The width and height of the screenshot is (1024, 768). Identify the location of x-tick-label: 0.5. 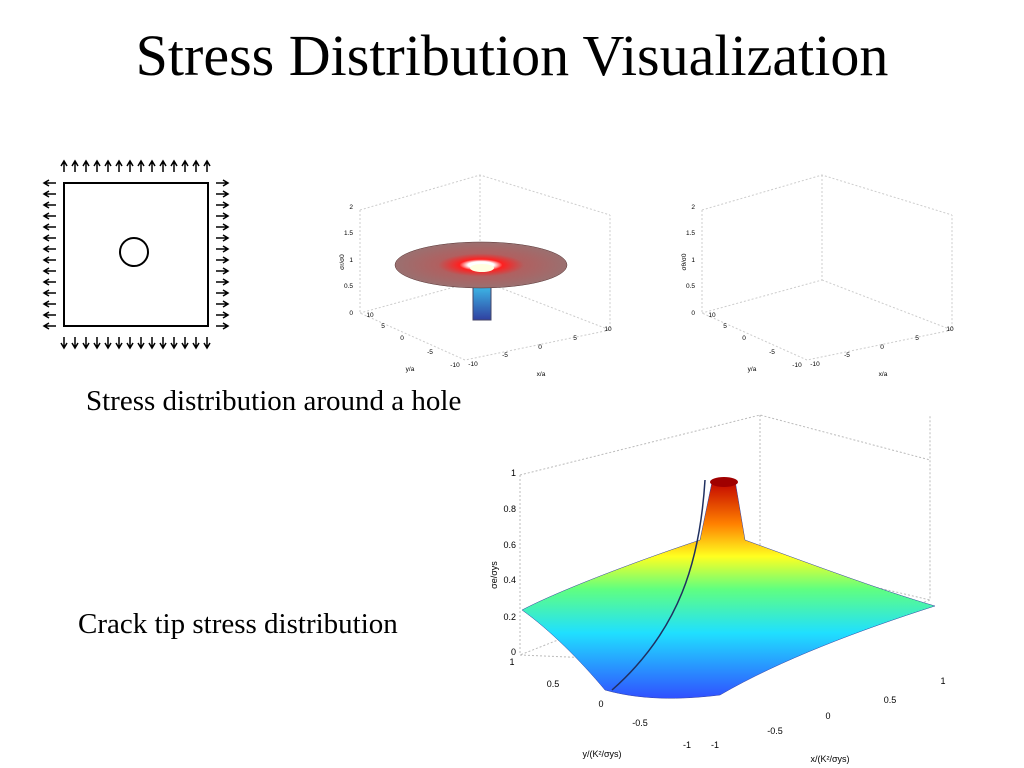
(890, 700).